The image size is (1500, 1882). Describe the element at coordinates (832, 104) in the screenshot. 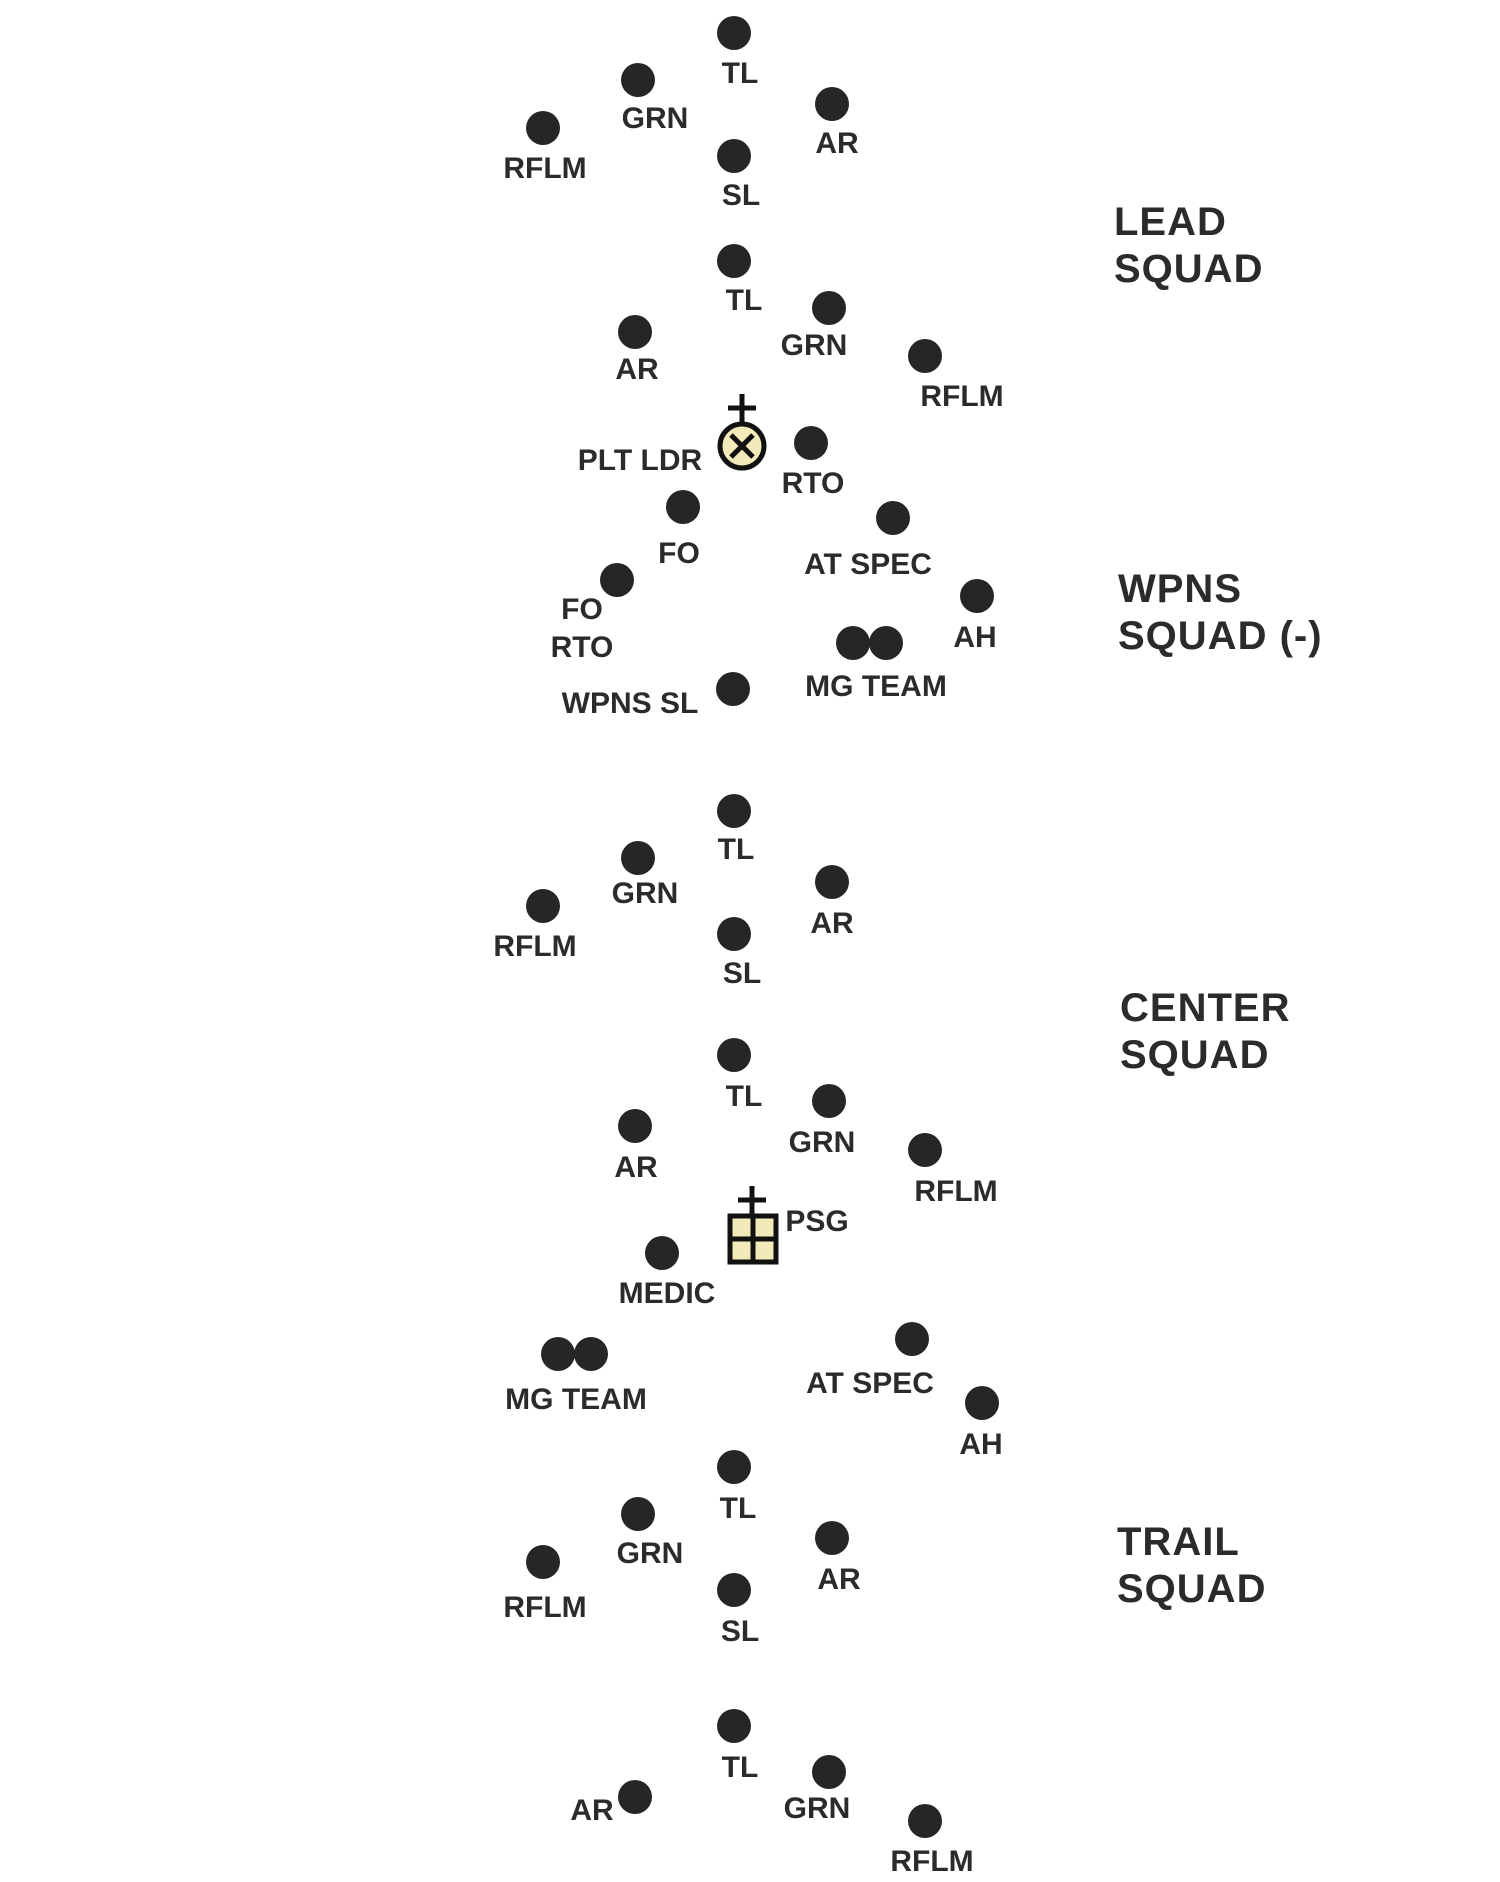

I see `lead-a-ar-dot` at that location.